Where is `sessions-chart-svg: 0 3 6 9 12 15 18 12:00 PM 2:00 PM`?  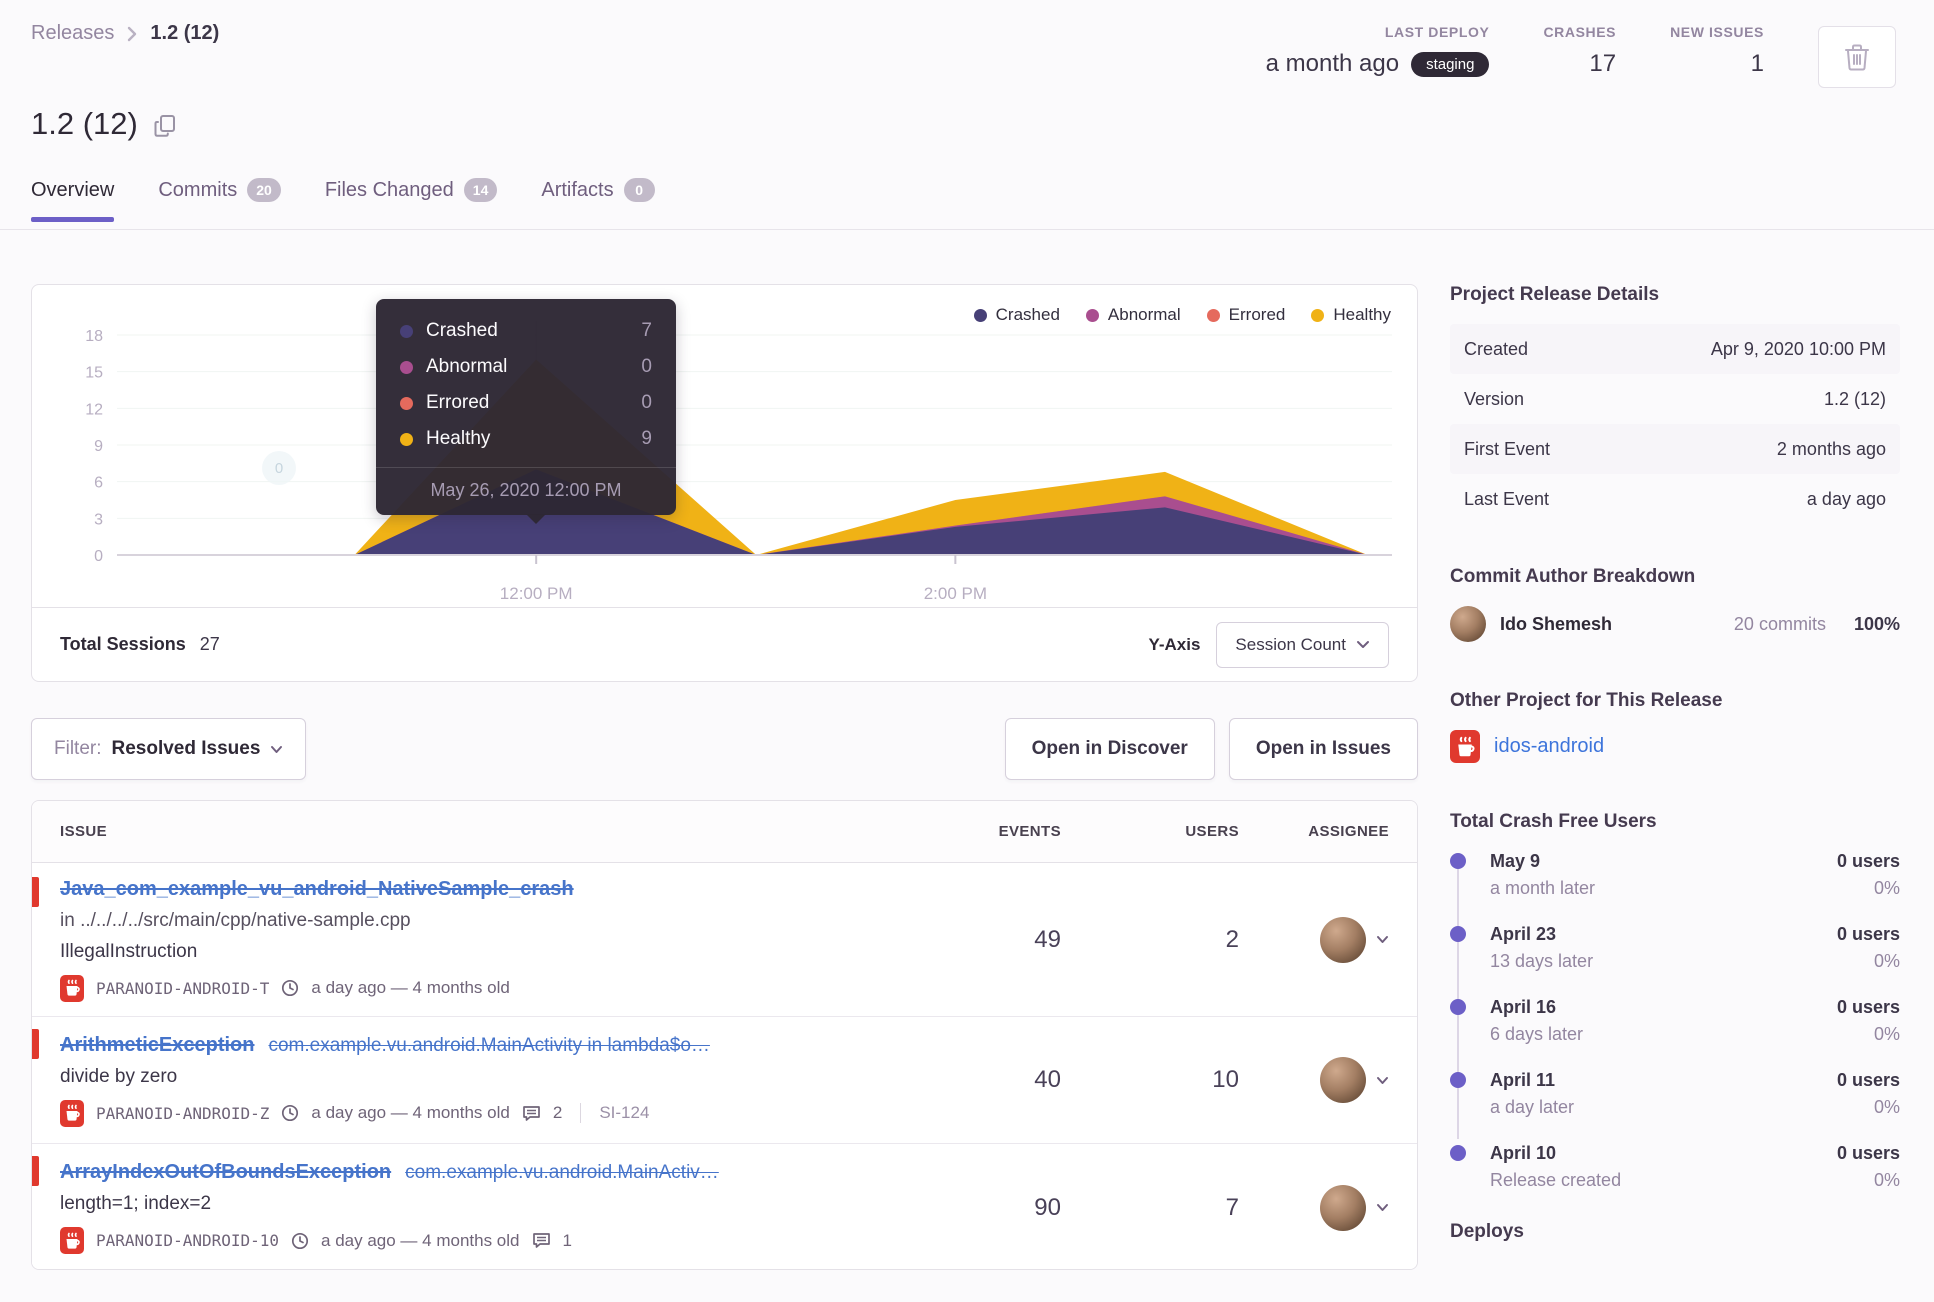
sessions-chart-svg: 0 3 6 9 12 15 18 12:00 PM 2:00 PM is located at coordinates (738, 462).